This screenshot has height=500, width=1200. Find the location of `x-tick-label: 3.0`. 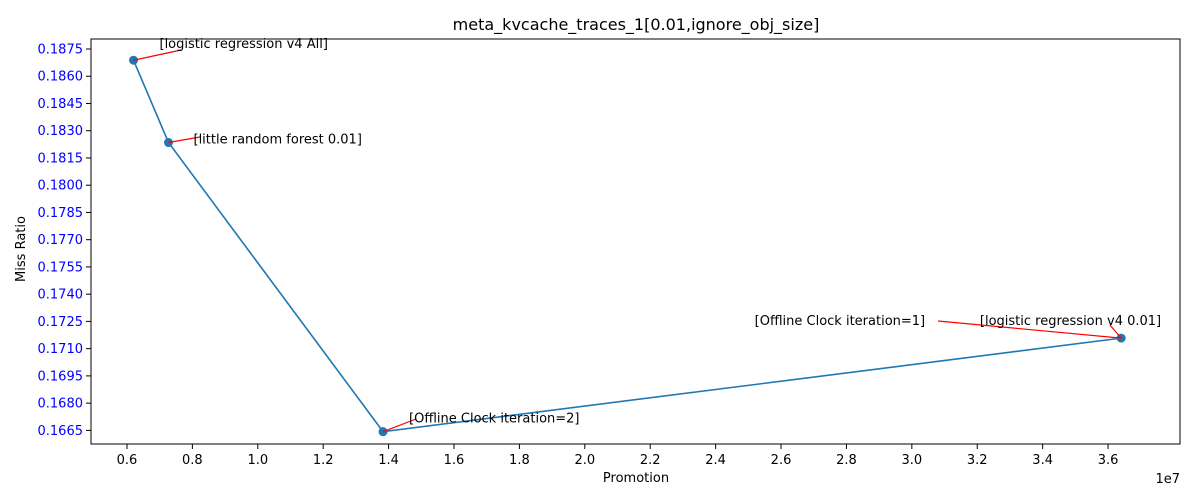

x-tick-label: 3.0 is located at coordinates (911, 460).